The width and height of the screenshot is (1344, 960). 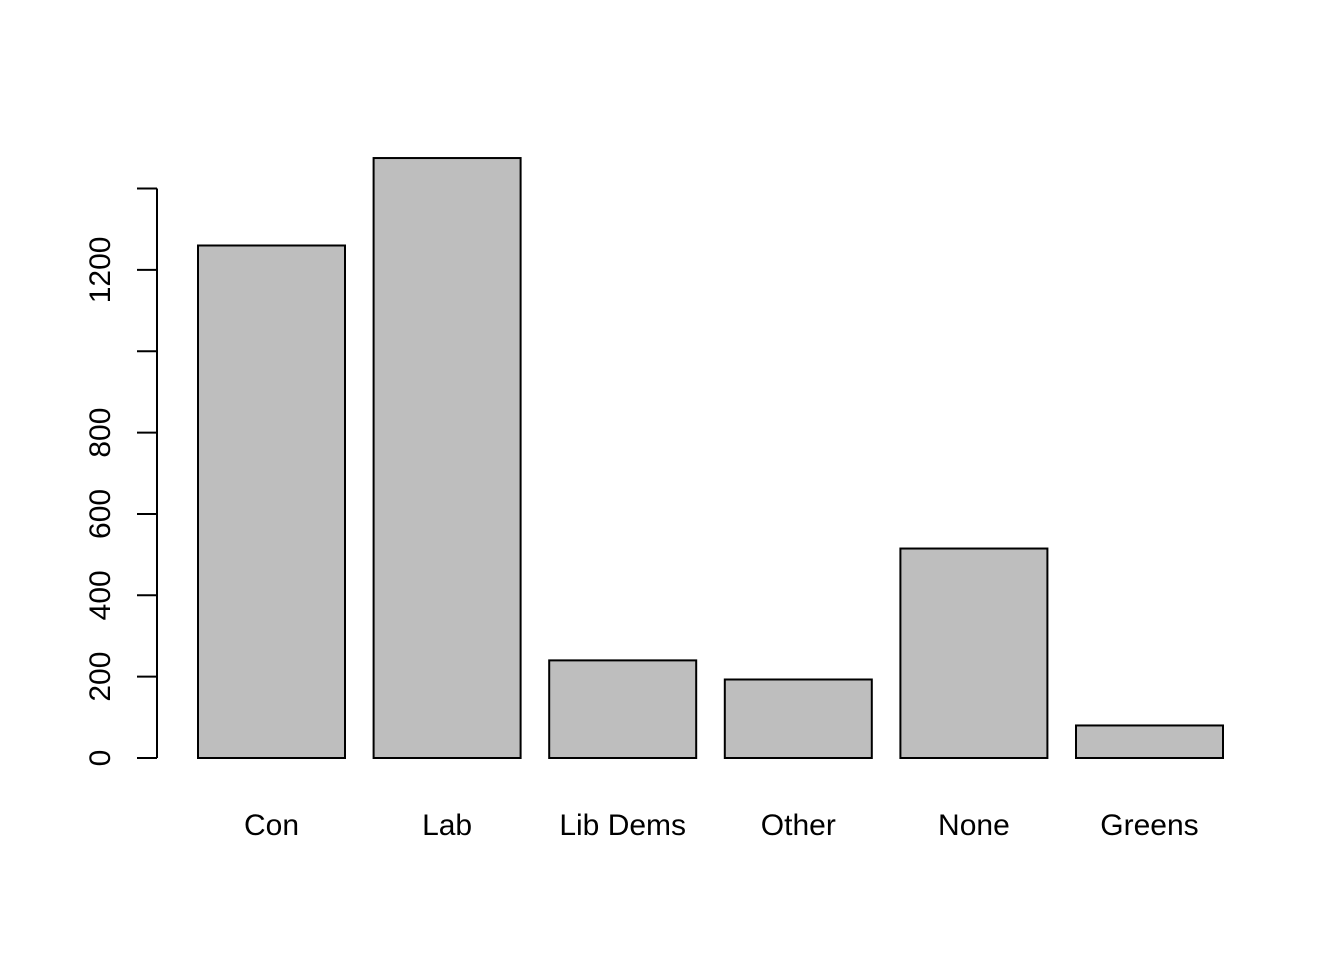 I want to click on y-tick-label-400: 400, so click(x=100, y=595).